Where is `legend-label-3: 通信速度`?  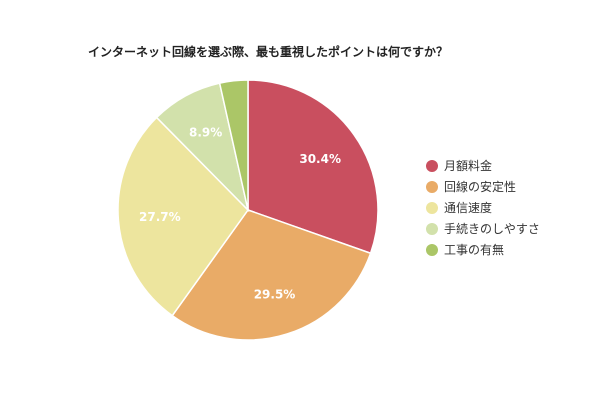
legend-label-3: 通信速度 is located at coordinates (468, 207).